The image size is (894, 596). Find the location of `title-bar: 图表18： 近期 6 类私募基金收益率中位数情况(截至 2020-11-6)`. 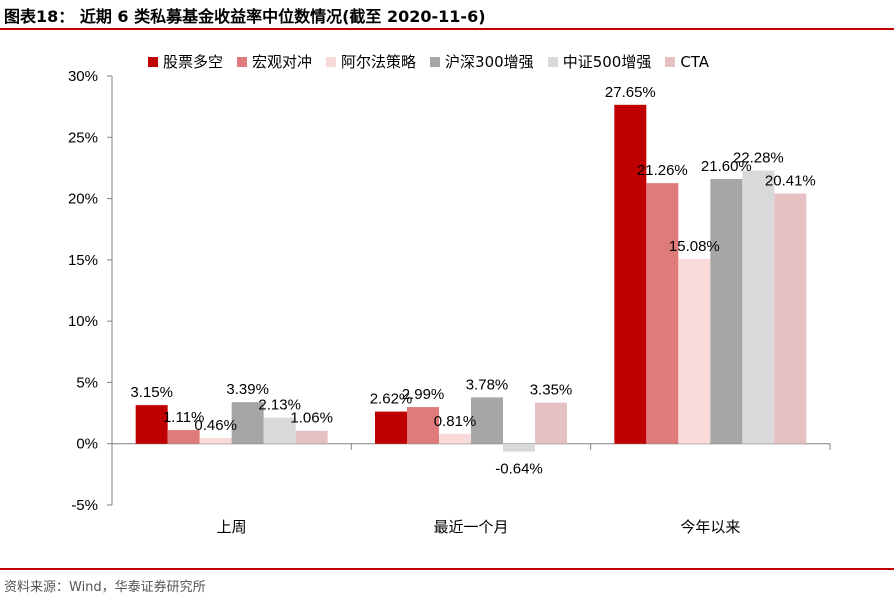

title-bar: 图表18： 近期 6 类私募基金收益率中位数情况(截至 2020-11-6) is located at coordinates (447, 15).